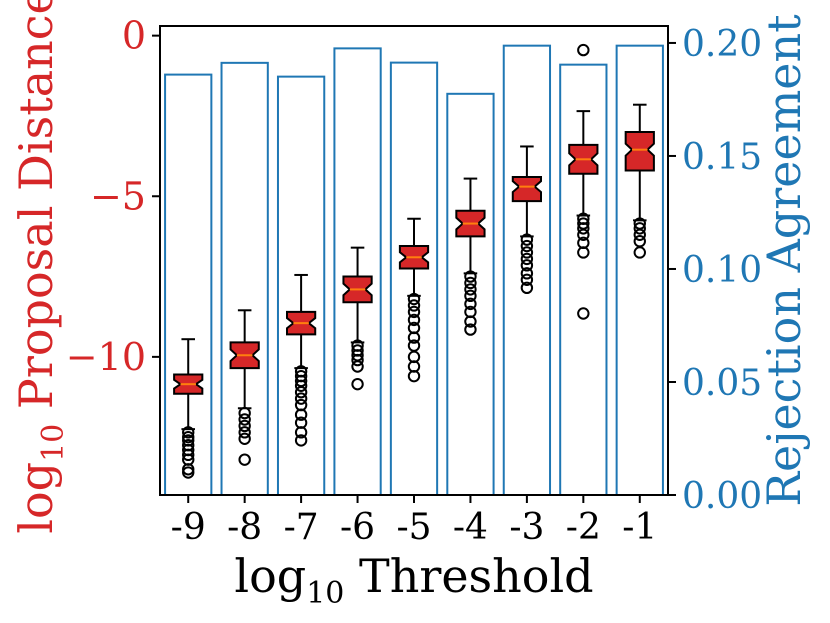 The height and width of the screenshot is (623, 830). Describe the element at coordinates (134, 36) in the screenshot. I see `left-y-tick-label: 0` at that location.